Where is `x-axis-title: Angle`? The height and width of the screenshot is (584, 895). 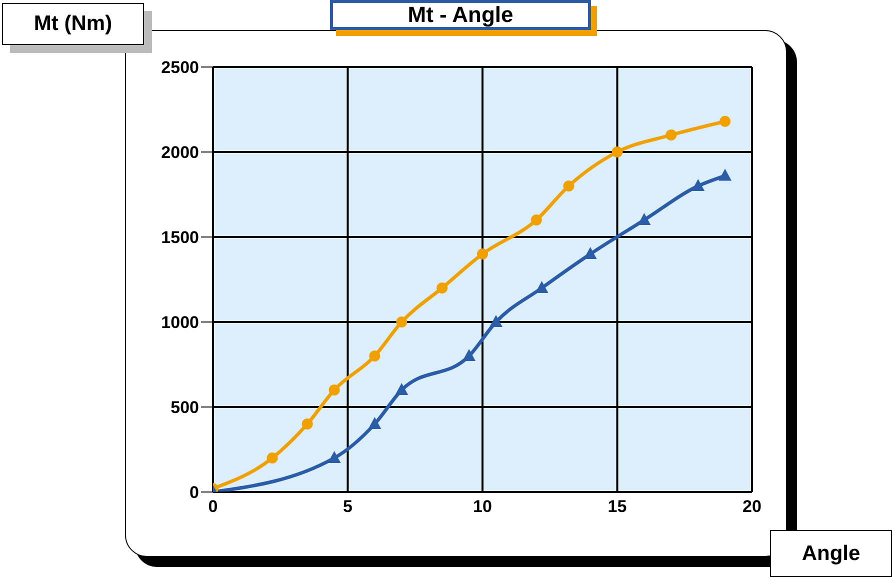 x-axis-title: Angle is located at coordinates (831, 553).